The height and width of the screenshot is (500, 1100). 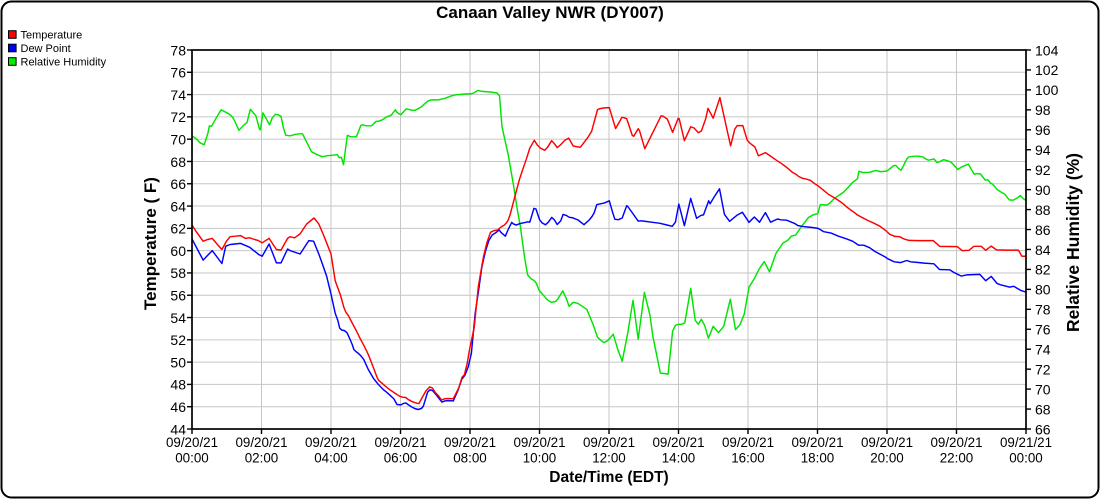 I want to click on svg-text: 14:00, so click(x=679, y=458).